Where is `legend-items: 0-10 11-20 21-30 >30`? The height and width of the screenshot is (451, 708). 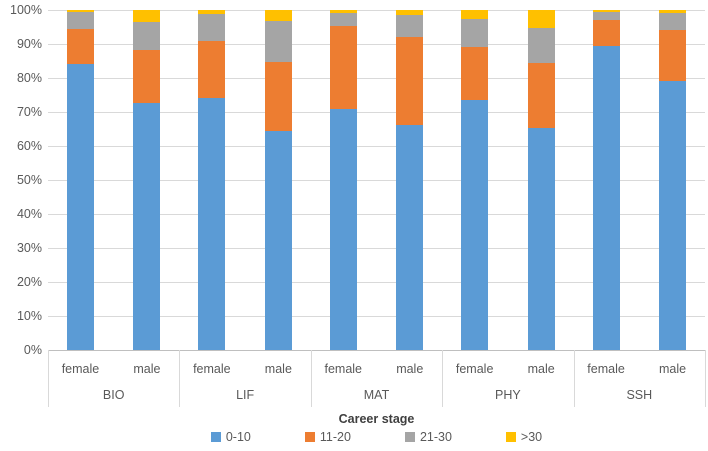
legend-items: 0-10 11-20 21-30 >30 is located at coordinates (376, 437).